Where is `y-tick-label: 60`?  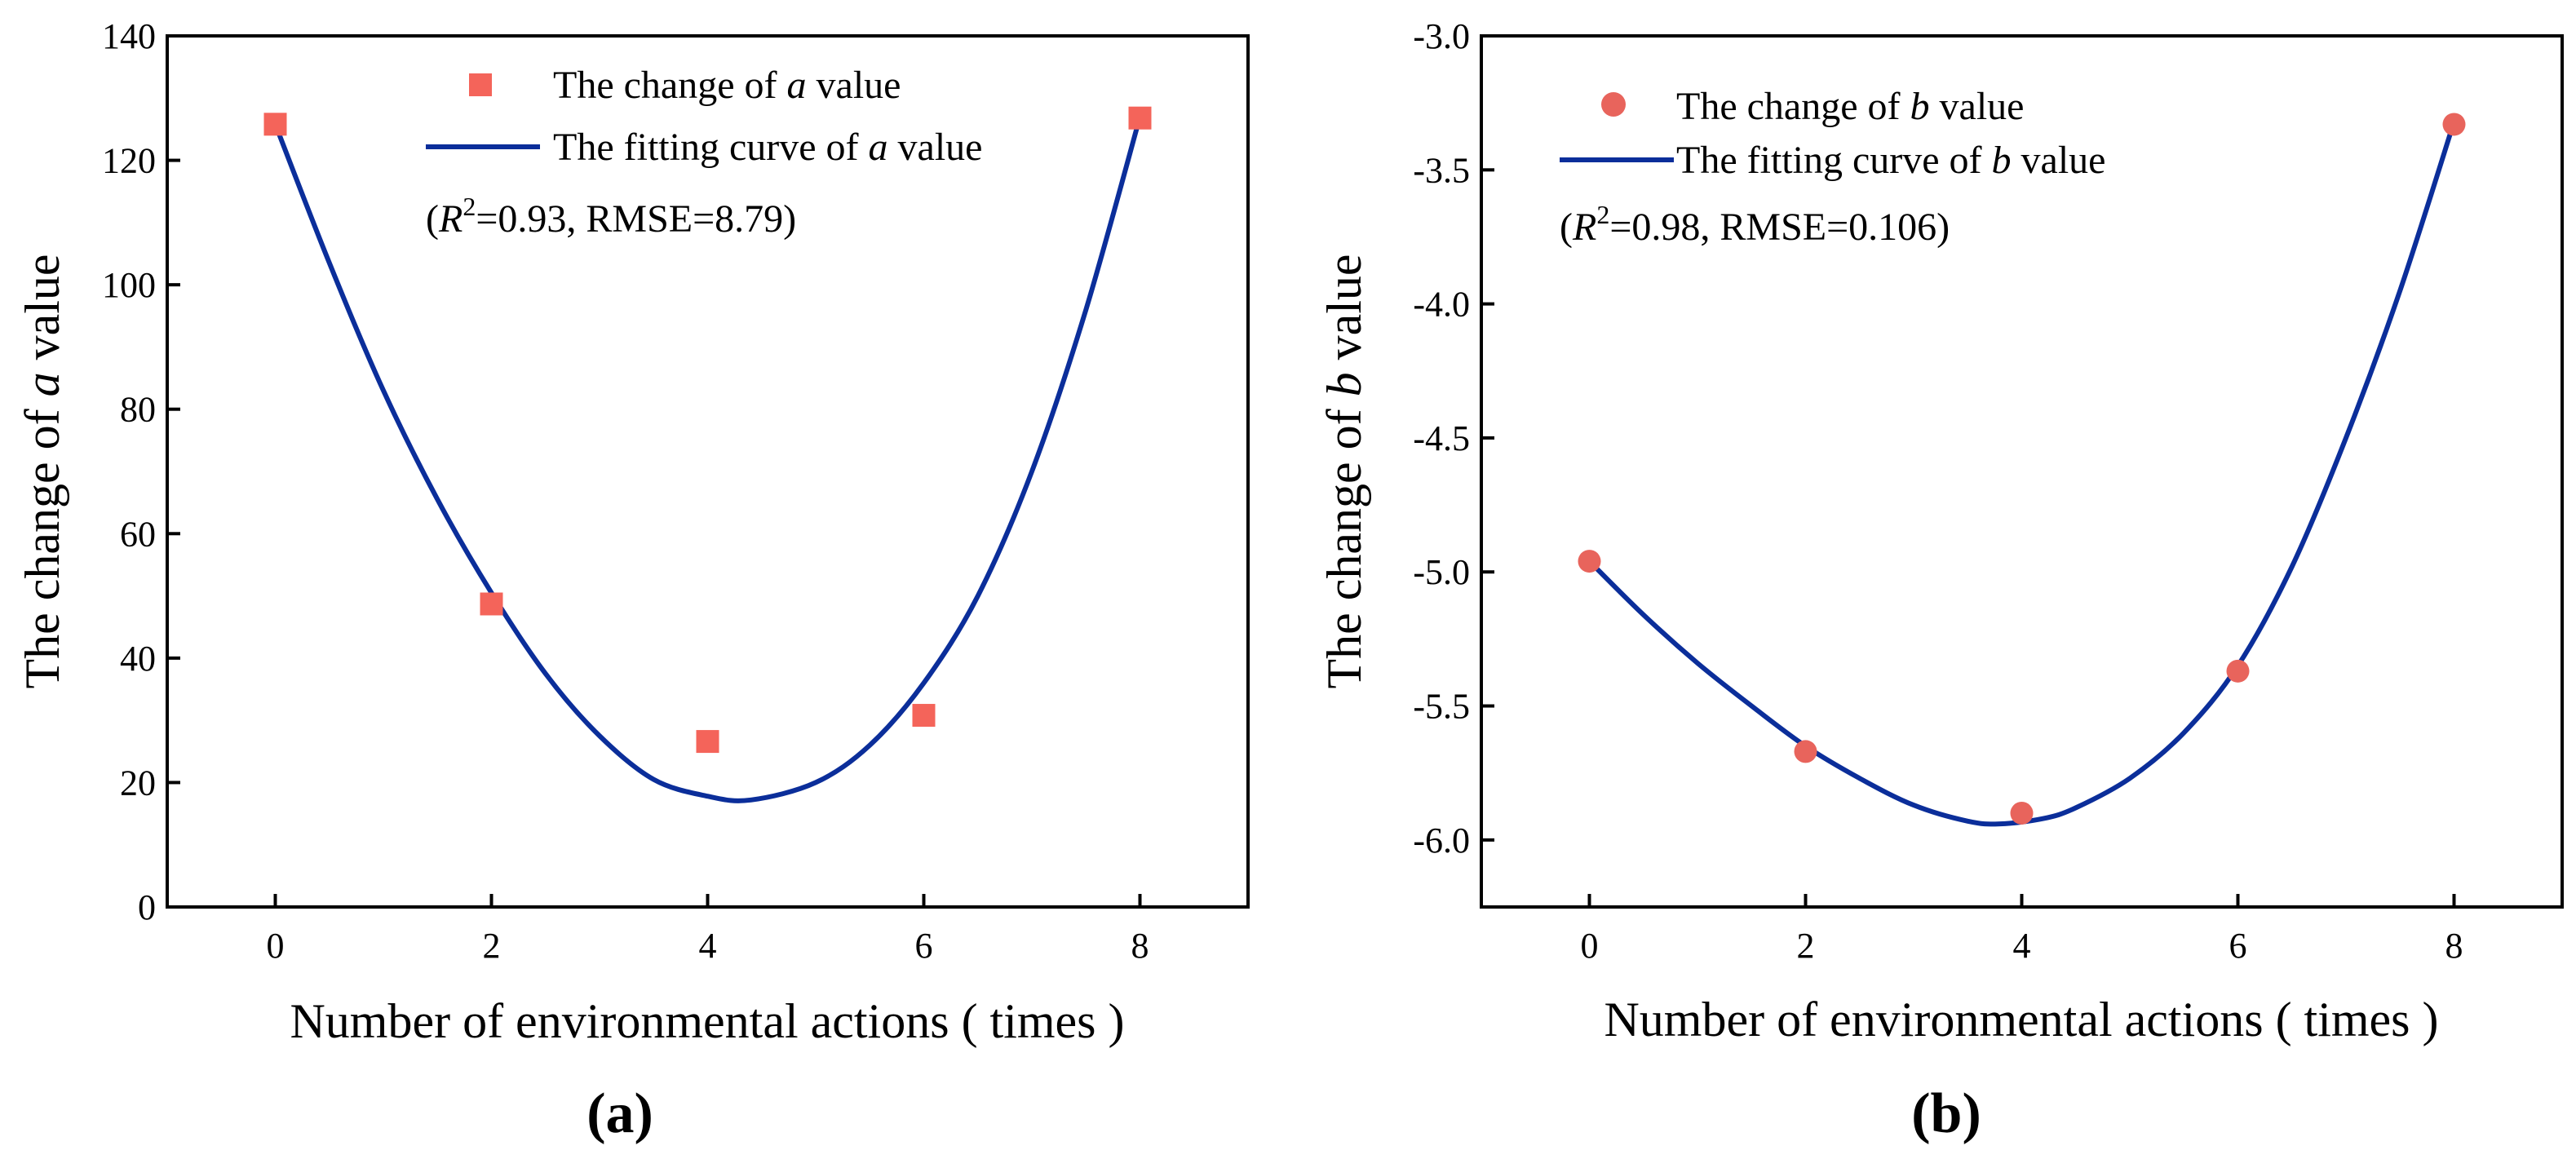 y-tick-label: 60 is located at coordinates (138, 534).